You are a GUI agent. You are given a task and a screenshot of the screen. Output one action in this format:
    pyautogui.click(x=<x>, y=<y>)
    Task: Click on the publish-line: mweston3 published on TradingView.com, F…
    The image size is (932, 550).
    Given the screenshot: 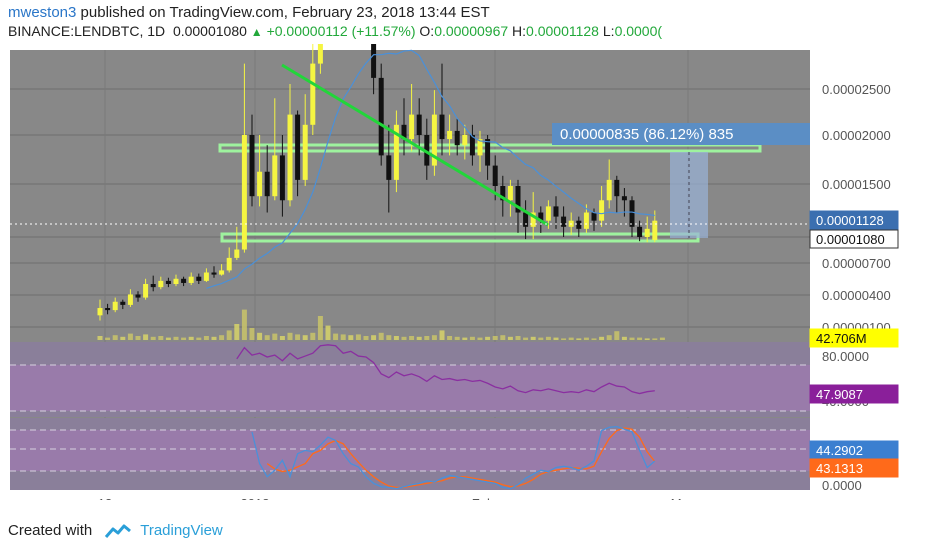 What is the action you would take?
    pyautogui.click(x=249, y=12)
    